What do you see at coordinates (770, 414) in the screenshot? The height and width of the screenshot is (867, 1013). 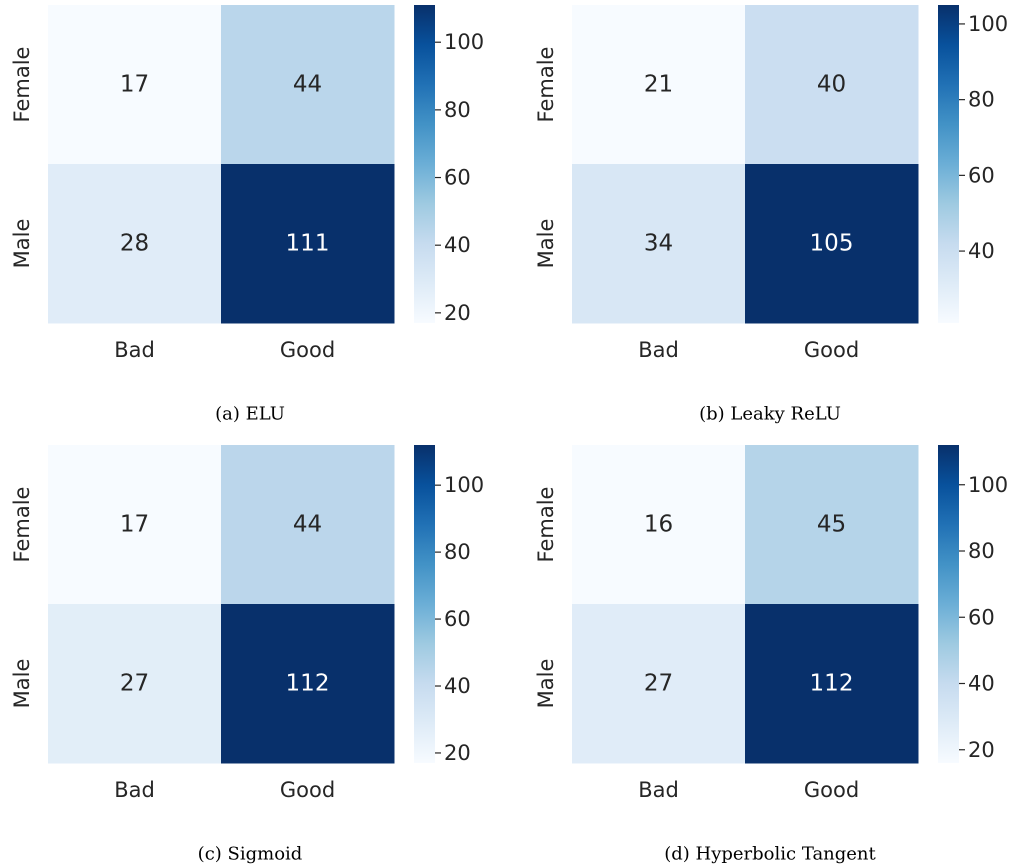 I see `subfigure-caption: (b) Leaky ReLU` at bounding box center [770, 414].